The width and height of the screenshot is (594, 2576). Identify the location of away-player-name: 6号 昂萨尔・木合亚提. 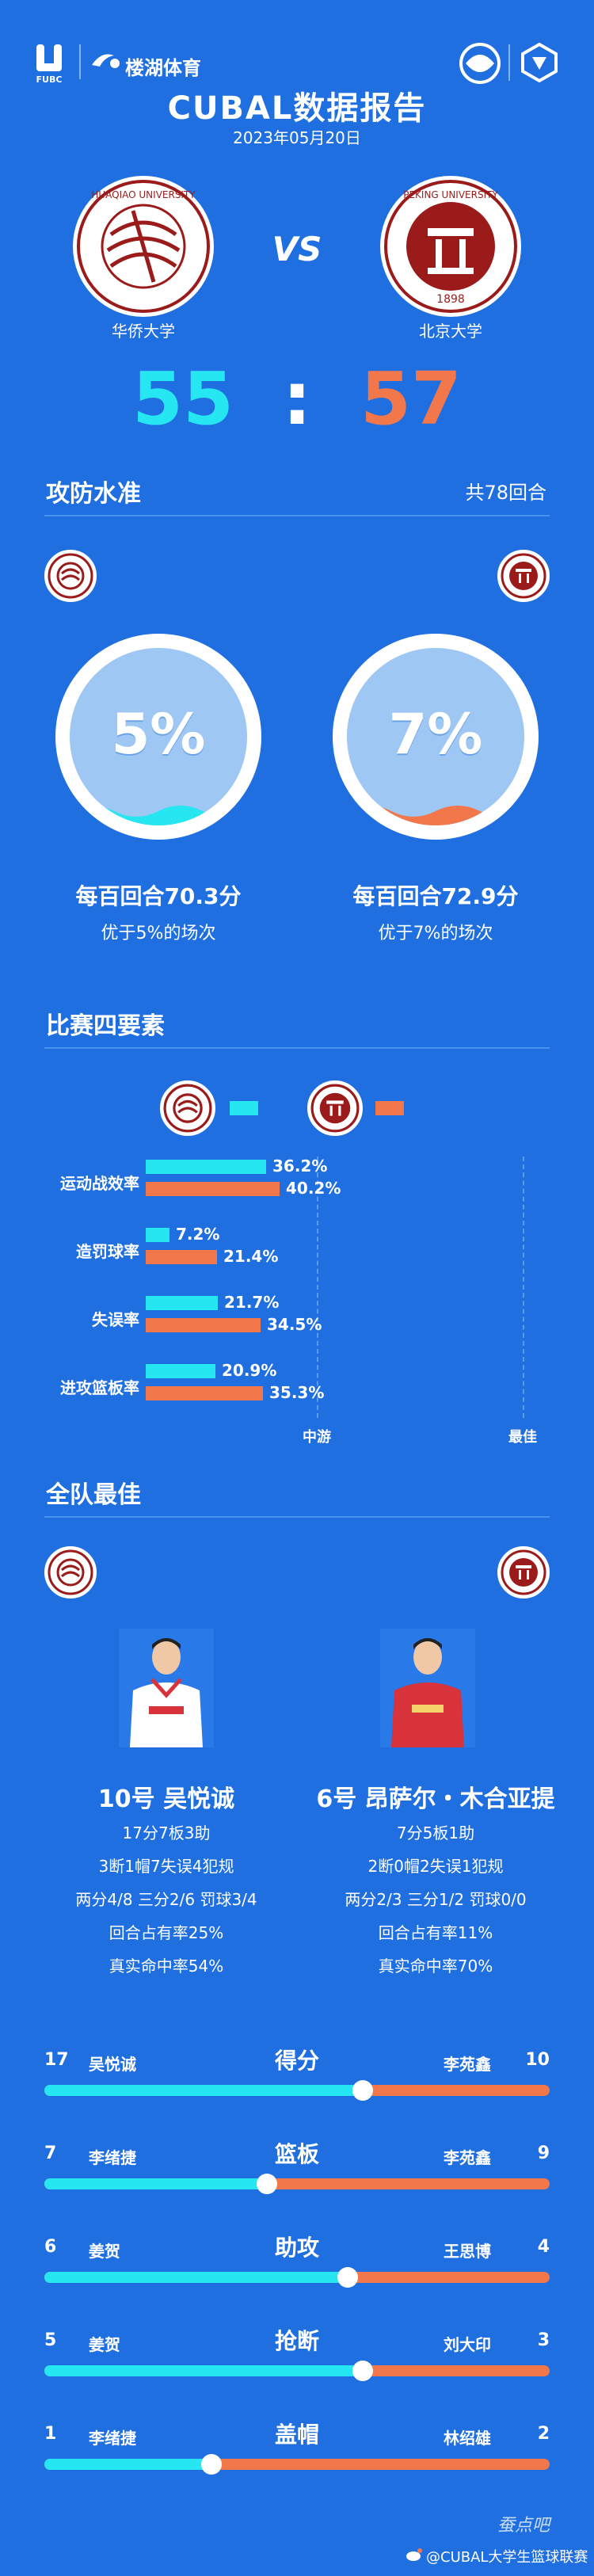
(435, 1799).